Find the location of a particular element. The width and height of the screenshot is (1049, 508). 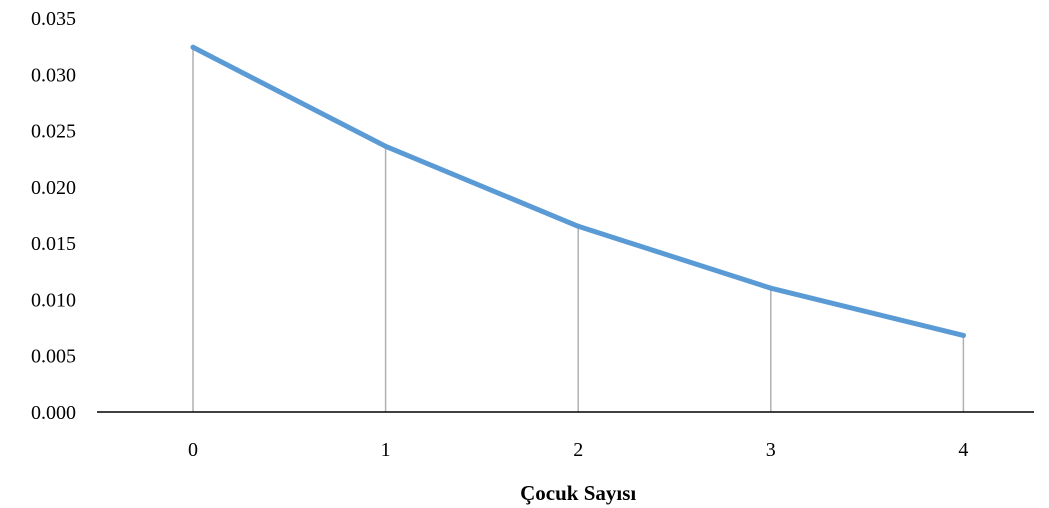

x-axis-tick-labels: 0 1 2 3 4 is located at coordinates (578, 450).